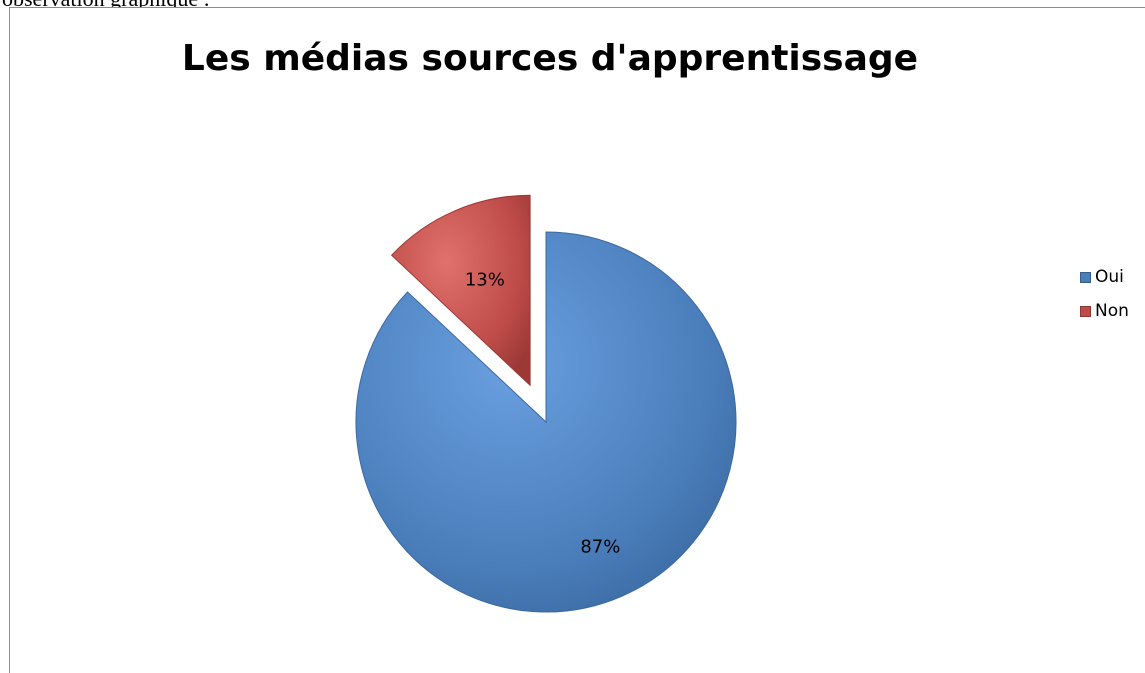 The image size is (1145, 673). What do you see at coordinates (1112, 311) in the screenshot?
I see `legend-label-non: Non` at bounding box center [1112, 311].